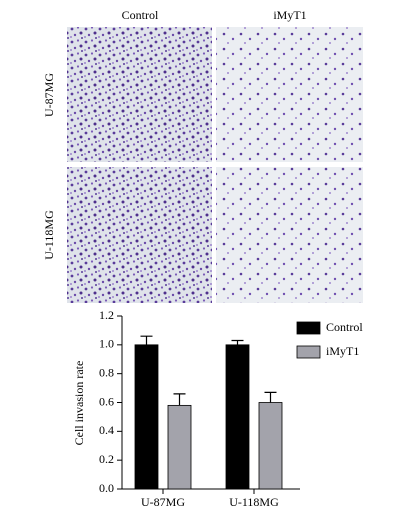 The width and height of the screenshot is (401, 516). Describe the element at coordinates (106, 430) in the screenshot. I see `y-tick-label: 0.4` at that location.